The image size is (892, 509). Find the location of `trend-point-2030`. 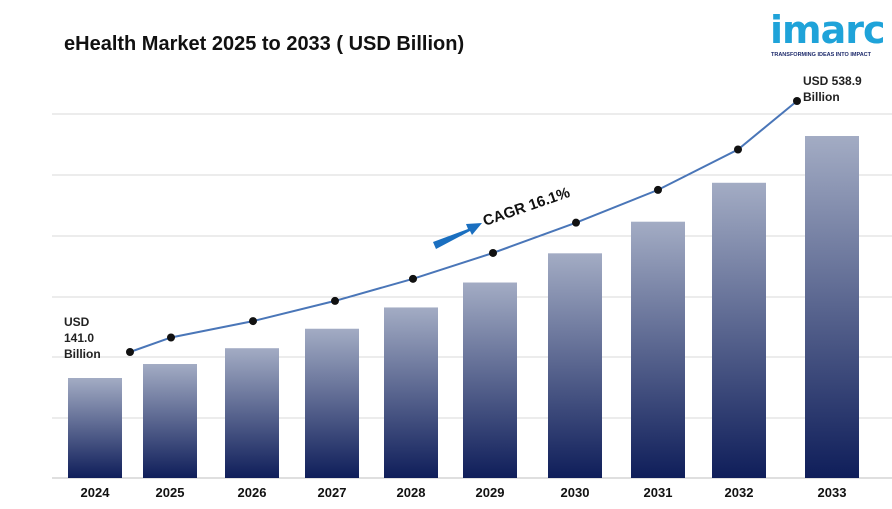

trend-point-2030 is located at coordinates (576, 222).